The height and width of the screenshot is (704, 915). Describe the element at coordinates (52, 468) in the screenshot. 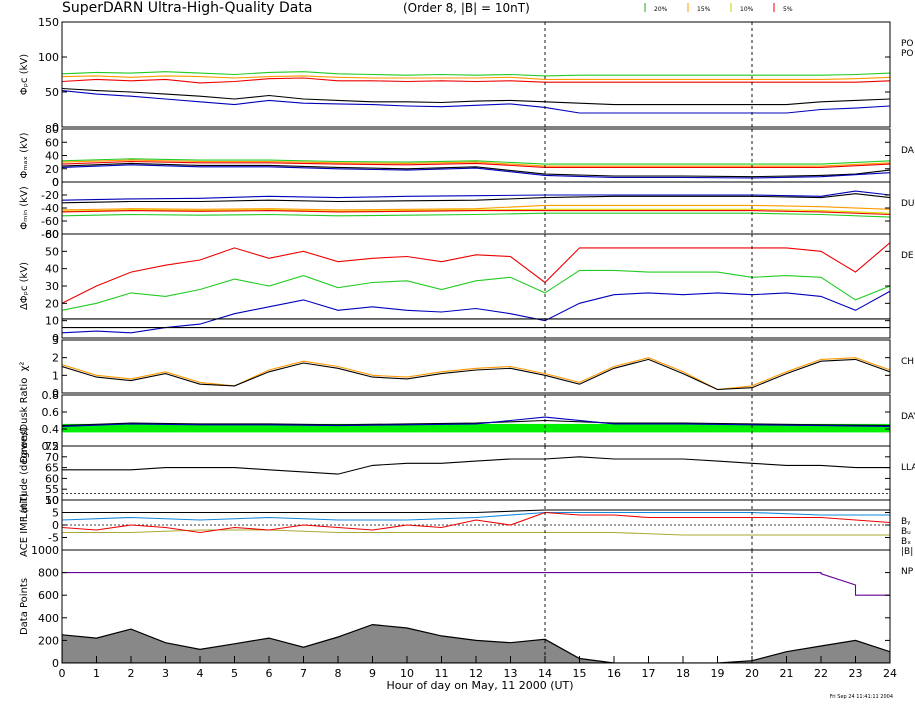

I see `y-tick-label: 65` at that location.